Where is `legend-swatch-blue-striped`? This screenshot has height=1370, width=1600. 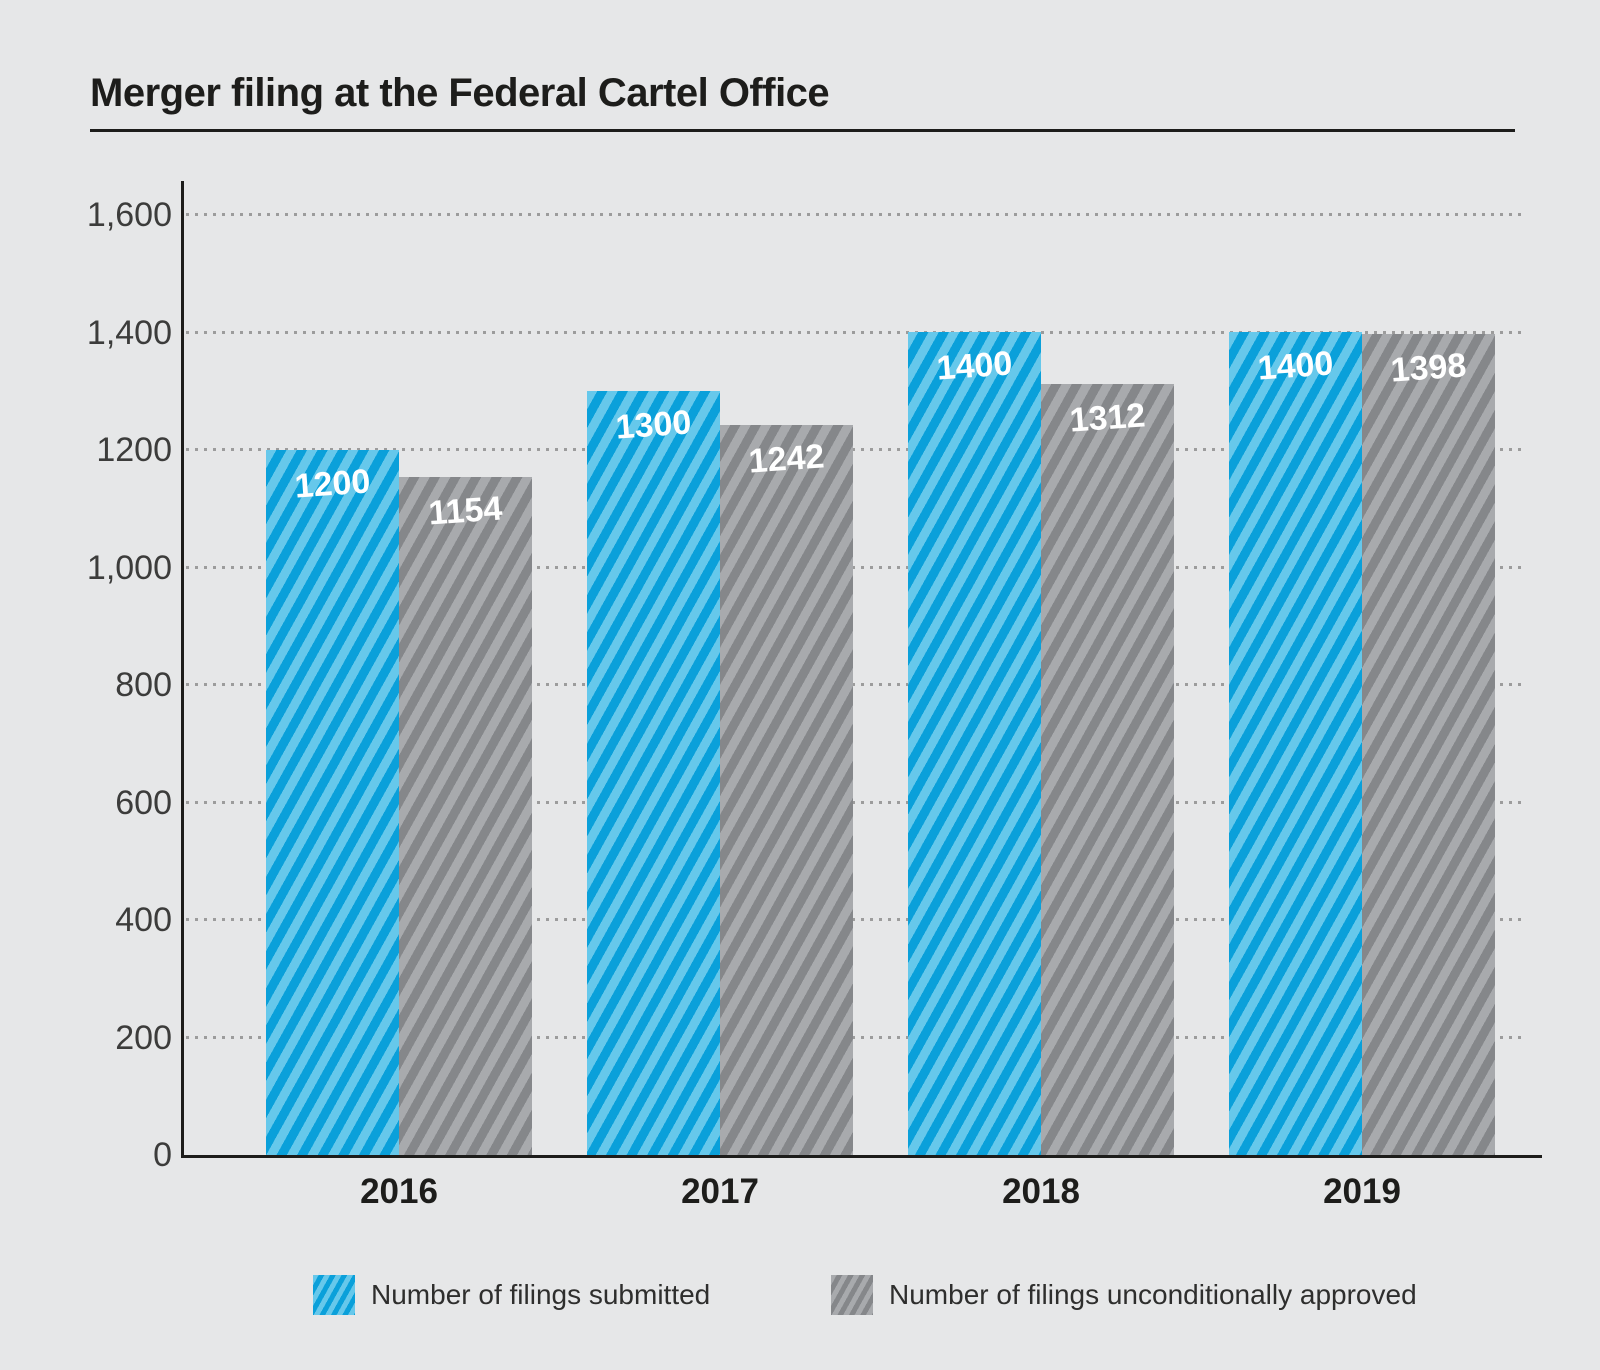
legend-swatch-blue-striped is located at coordinates (334, 1295).